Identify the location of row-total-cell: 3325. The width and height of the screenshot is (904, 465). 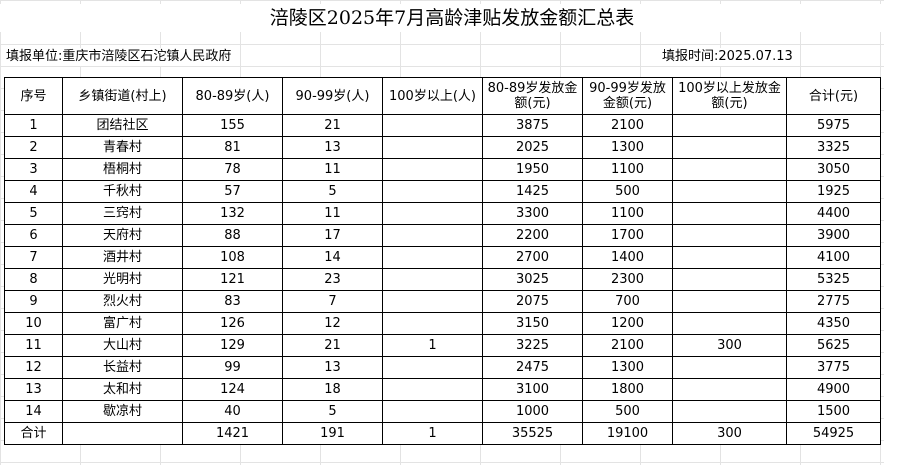
(833, 147).